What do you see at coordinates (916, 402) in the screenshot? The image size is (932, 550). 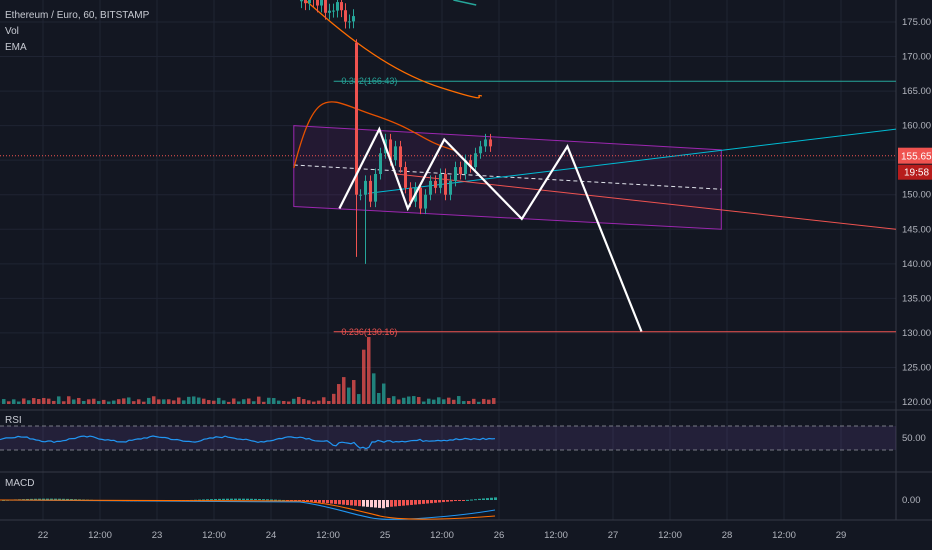 I see `price-tick-label: 120.00` at bounding box center [916, 402].